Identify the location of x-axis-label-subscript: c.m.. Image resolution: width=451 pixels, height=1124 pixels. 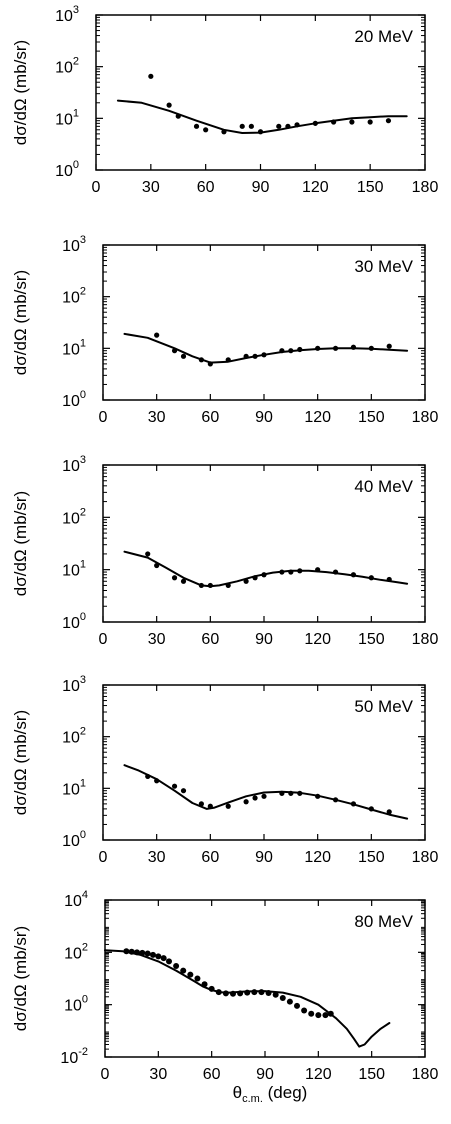
(252, 1099).